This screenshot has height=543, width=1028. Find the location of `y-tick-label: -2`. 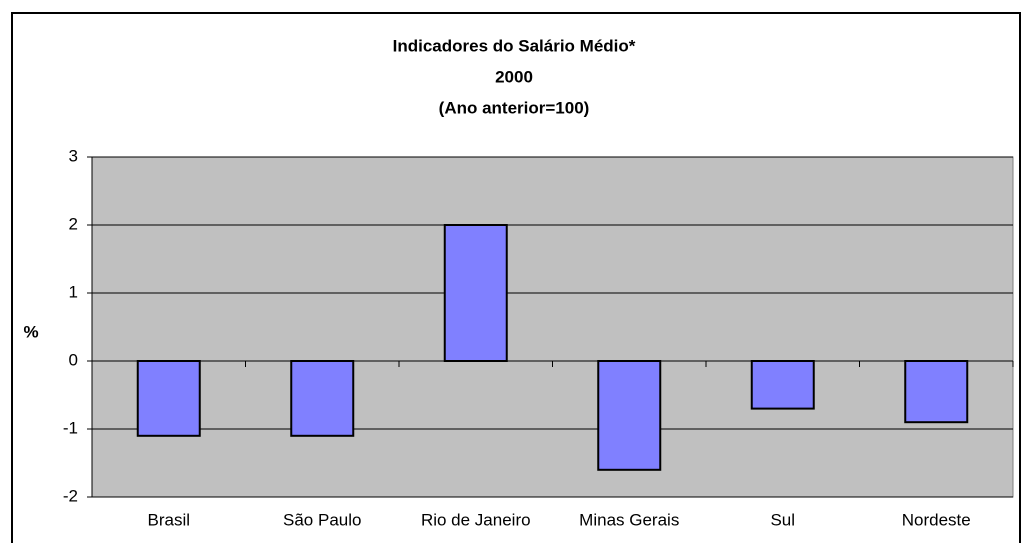

y-tick-label: -2 is located at coordinates (70, 495).